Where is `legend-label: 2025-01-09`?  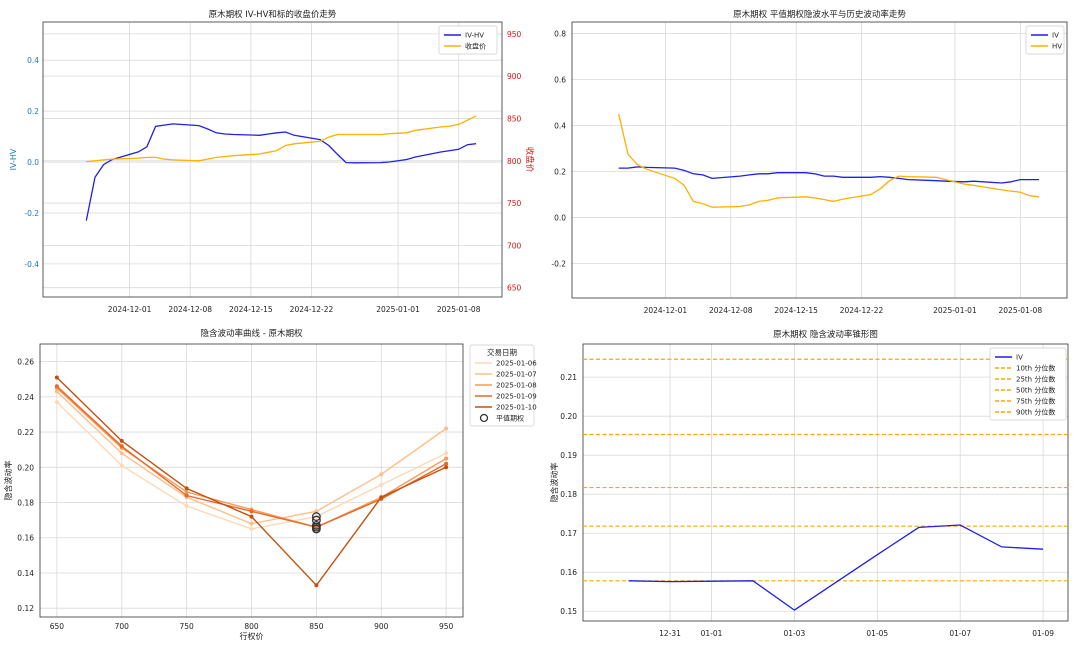 legend-label: 2025-01-09 is located at coordinates (516, 397).